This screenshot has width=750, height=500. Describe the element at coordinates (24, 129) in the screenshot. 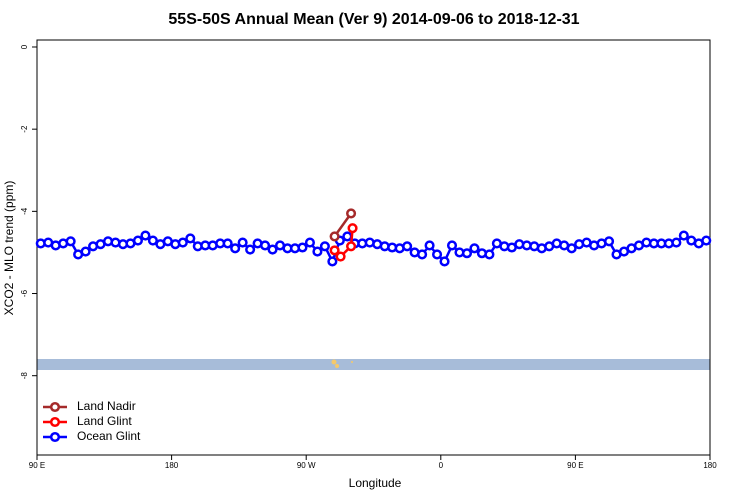

I see `y-tick-label: -2` at that location.